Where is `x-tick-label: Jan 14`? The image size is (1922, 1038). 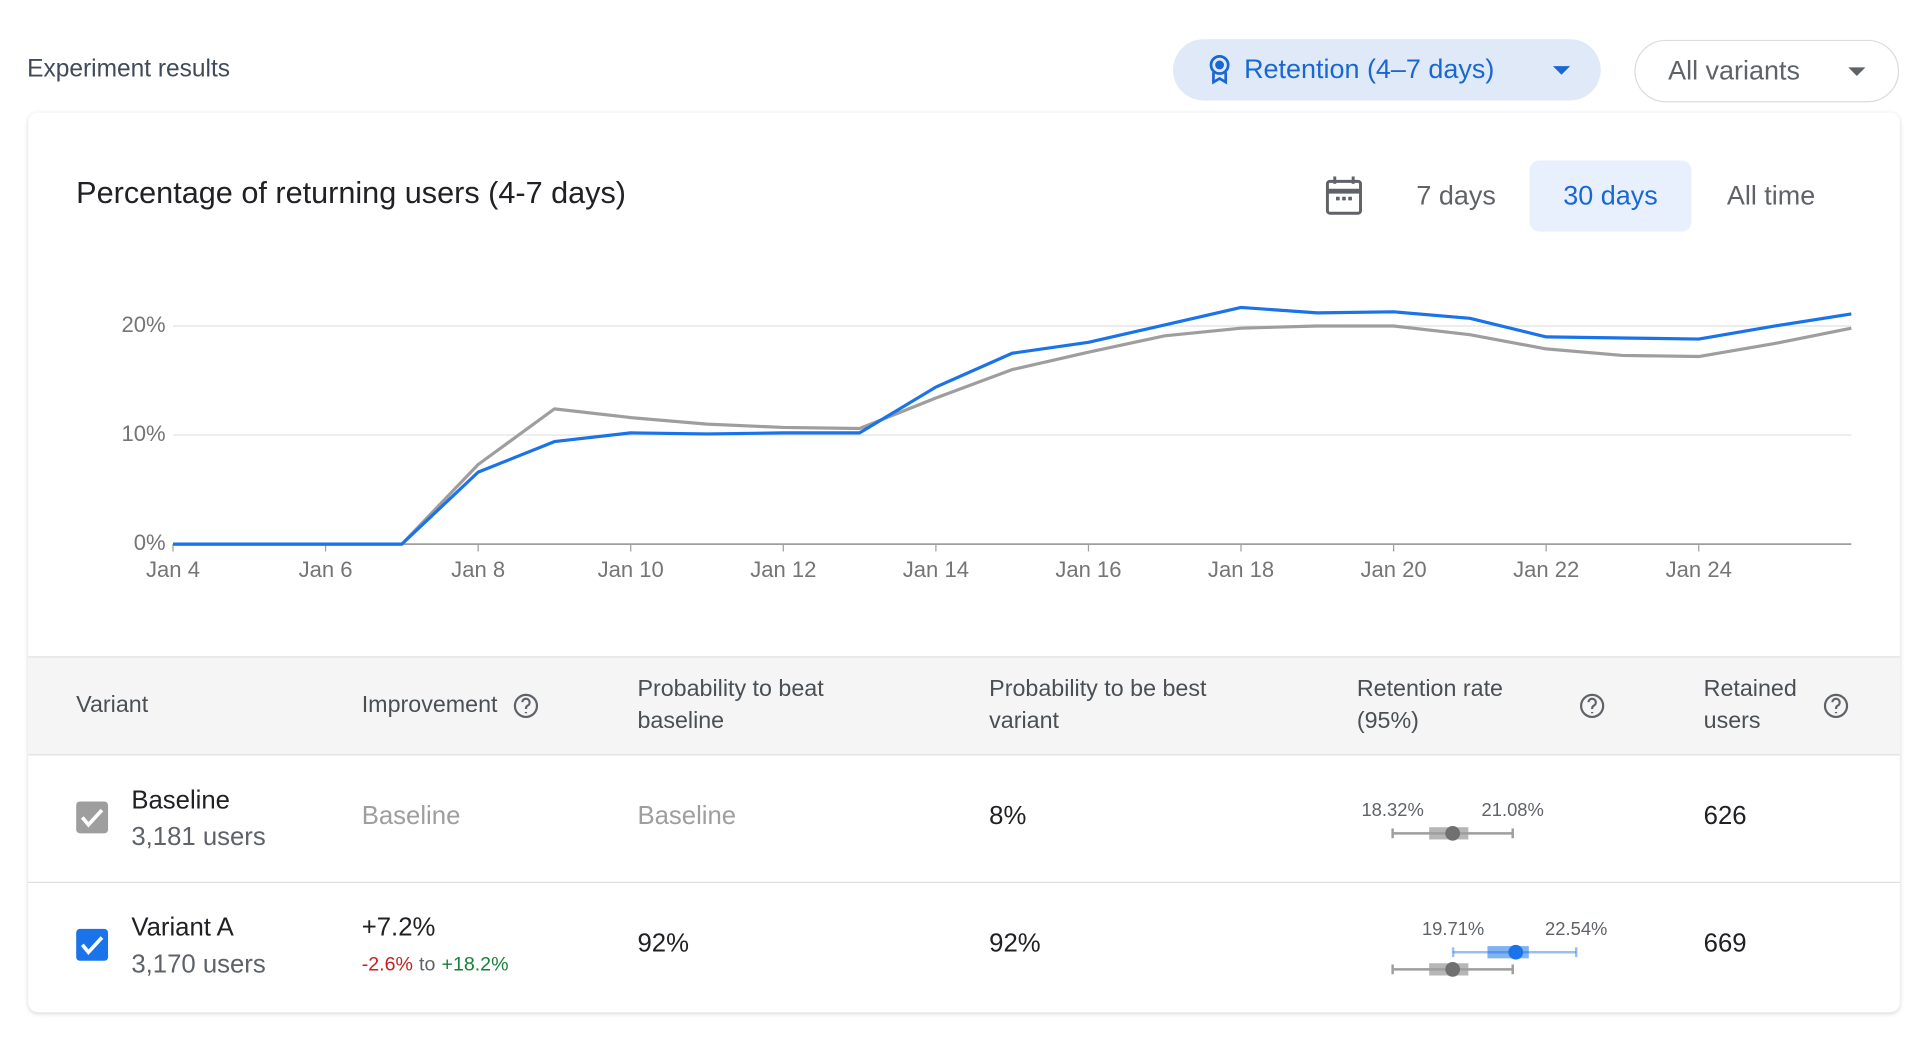 x-tick-label: Jan 14 is located at coordinates (936, 569).